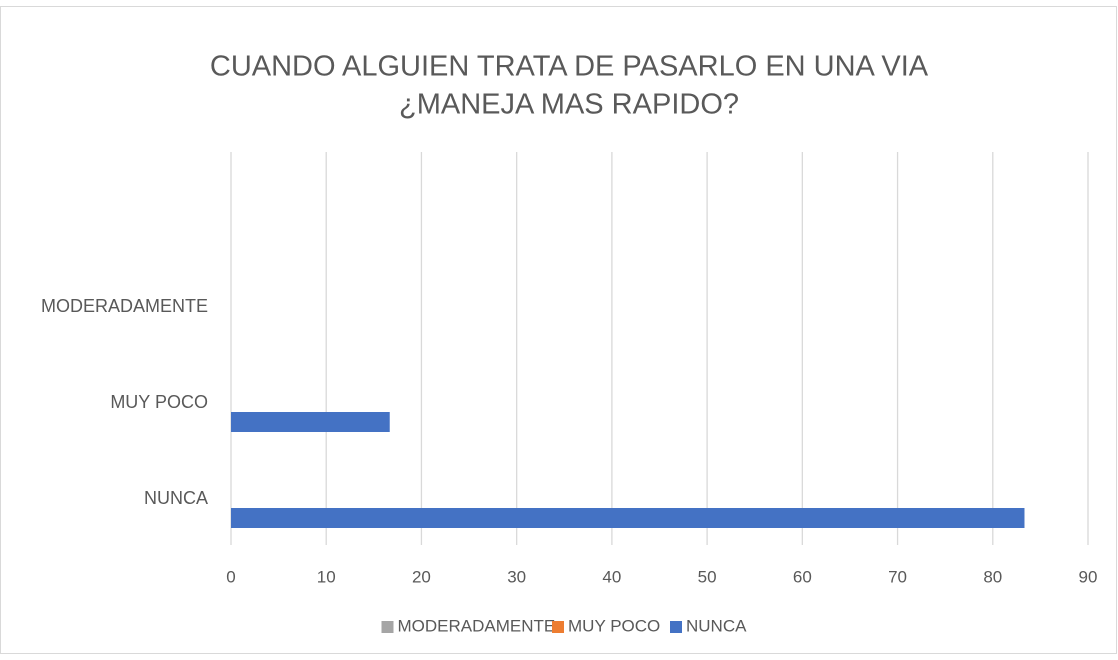 The width and height of the screenshot is (1118, 660). I want to click on x-tick-label: 60, so click(802, 576).